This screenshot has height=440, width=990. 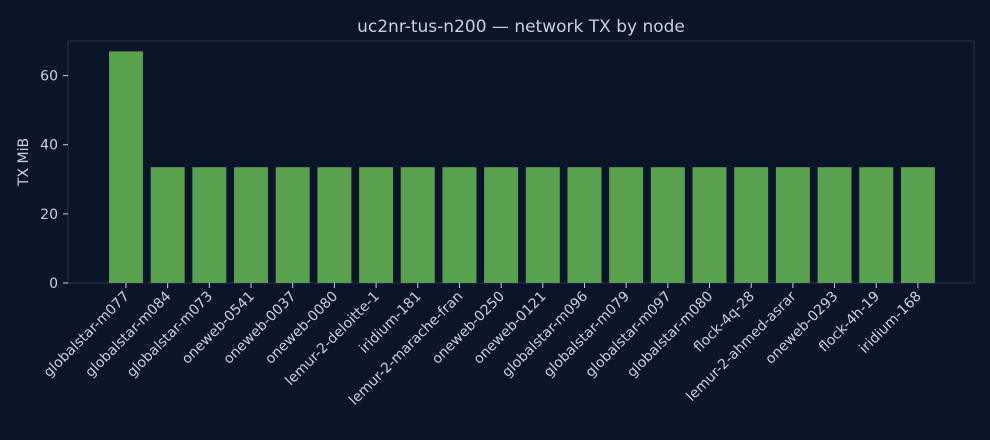 I want to click on y-tick-label: 60, so click(x=49, y=77).